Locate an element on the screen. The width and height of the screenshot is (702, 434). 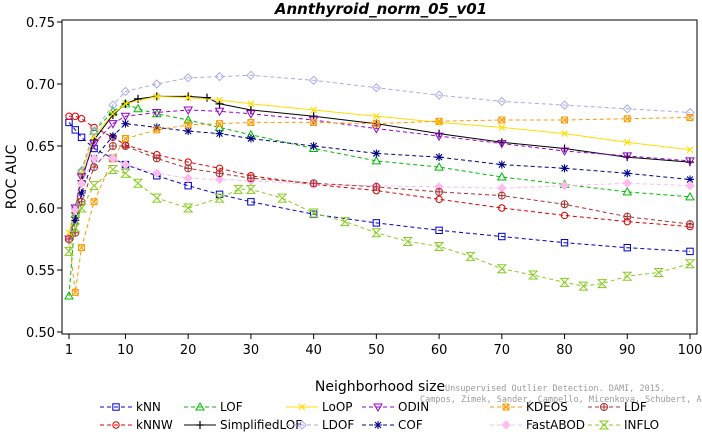
chart-title: Annthyroid_norm_05_v01 is located at coordinates (380, 9).